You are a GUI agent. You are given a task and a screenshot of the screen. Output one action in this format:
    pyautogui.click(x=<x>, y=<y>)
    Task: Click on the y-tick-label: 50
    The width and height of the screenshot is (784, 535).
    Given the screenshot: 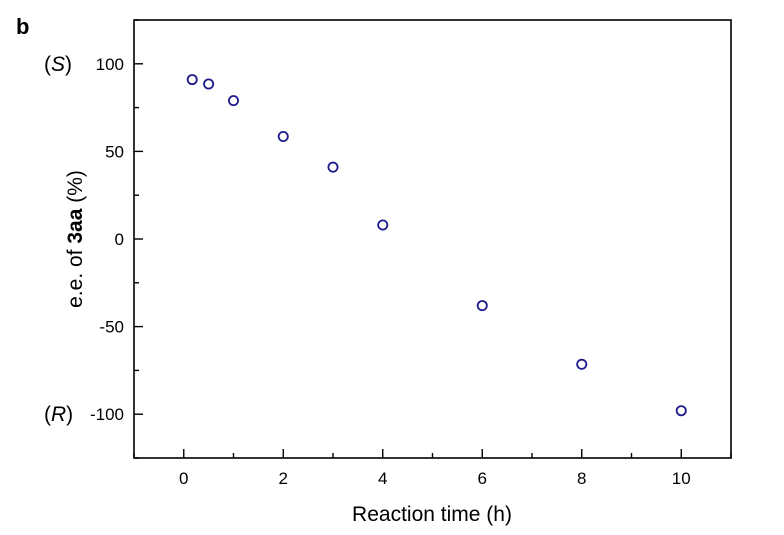 What is the action you would take?
    pyautogui.click(x=114, y=151)
    